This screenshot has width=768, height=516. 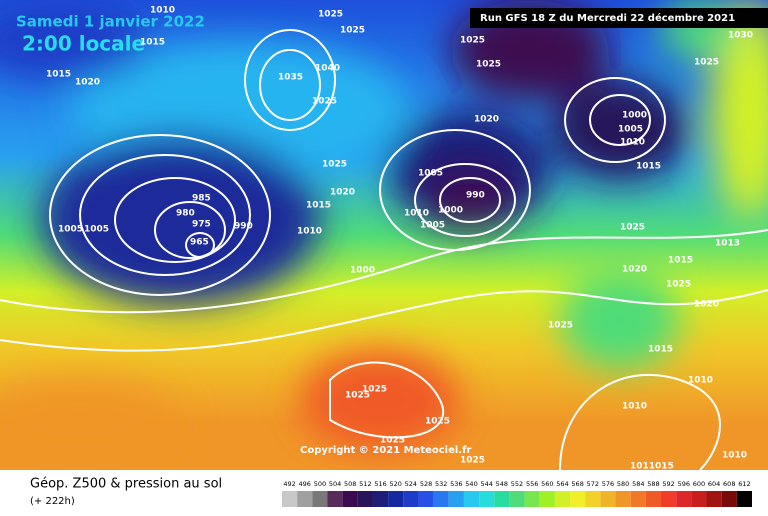 What do you see at coordinates (475, 196) in the screenshot?
I see `isobar-label: 990` at bounding box center [475, 196].